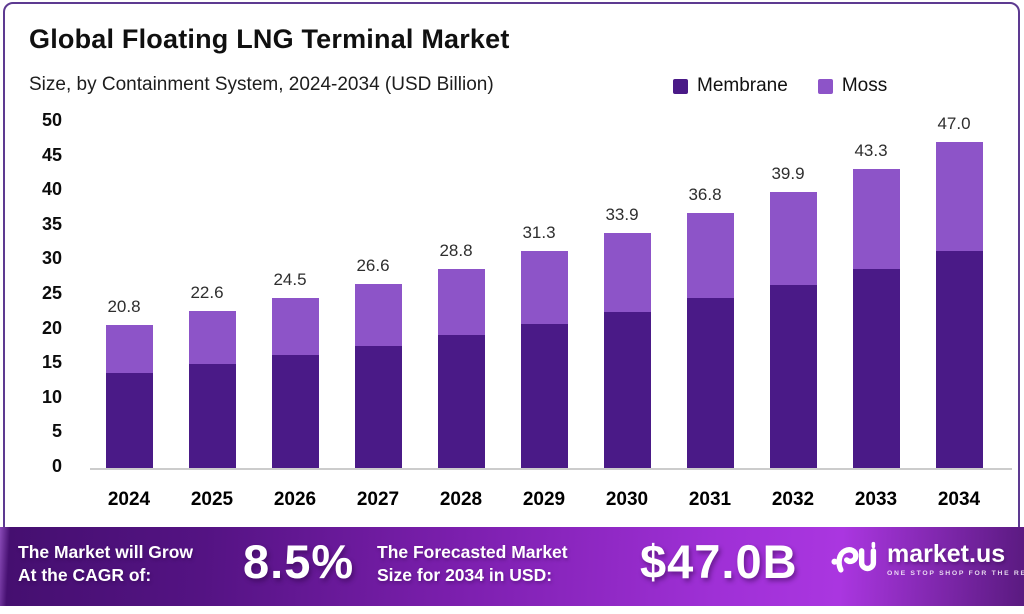 Image resolution: width=1024 pixels, height=614 pixels. What do you see at coordinates (622, 214) in the screenshot?
I see `bar-value-label-2030: 33.9` at bounding box center [622, 214].